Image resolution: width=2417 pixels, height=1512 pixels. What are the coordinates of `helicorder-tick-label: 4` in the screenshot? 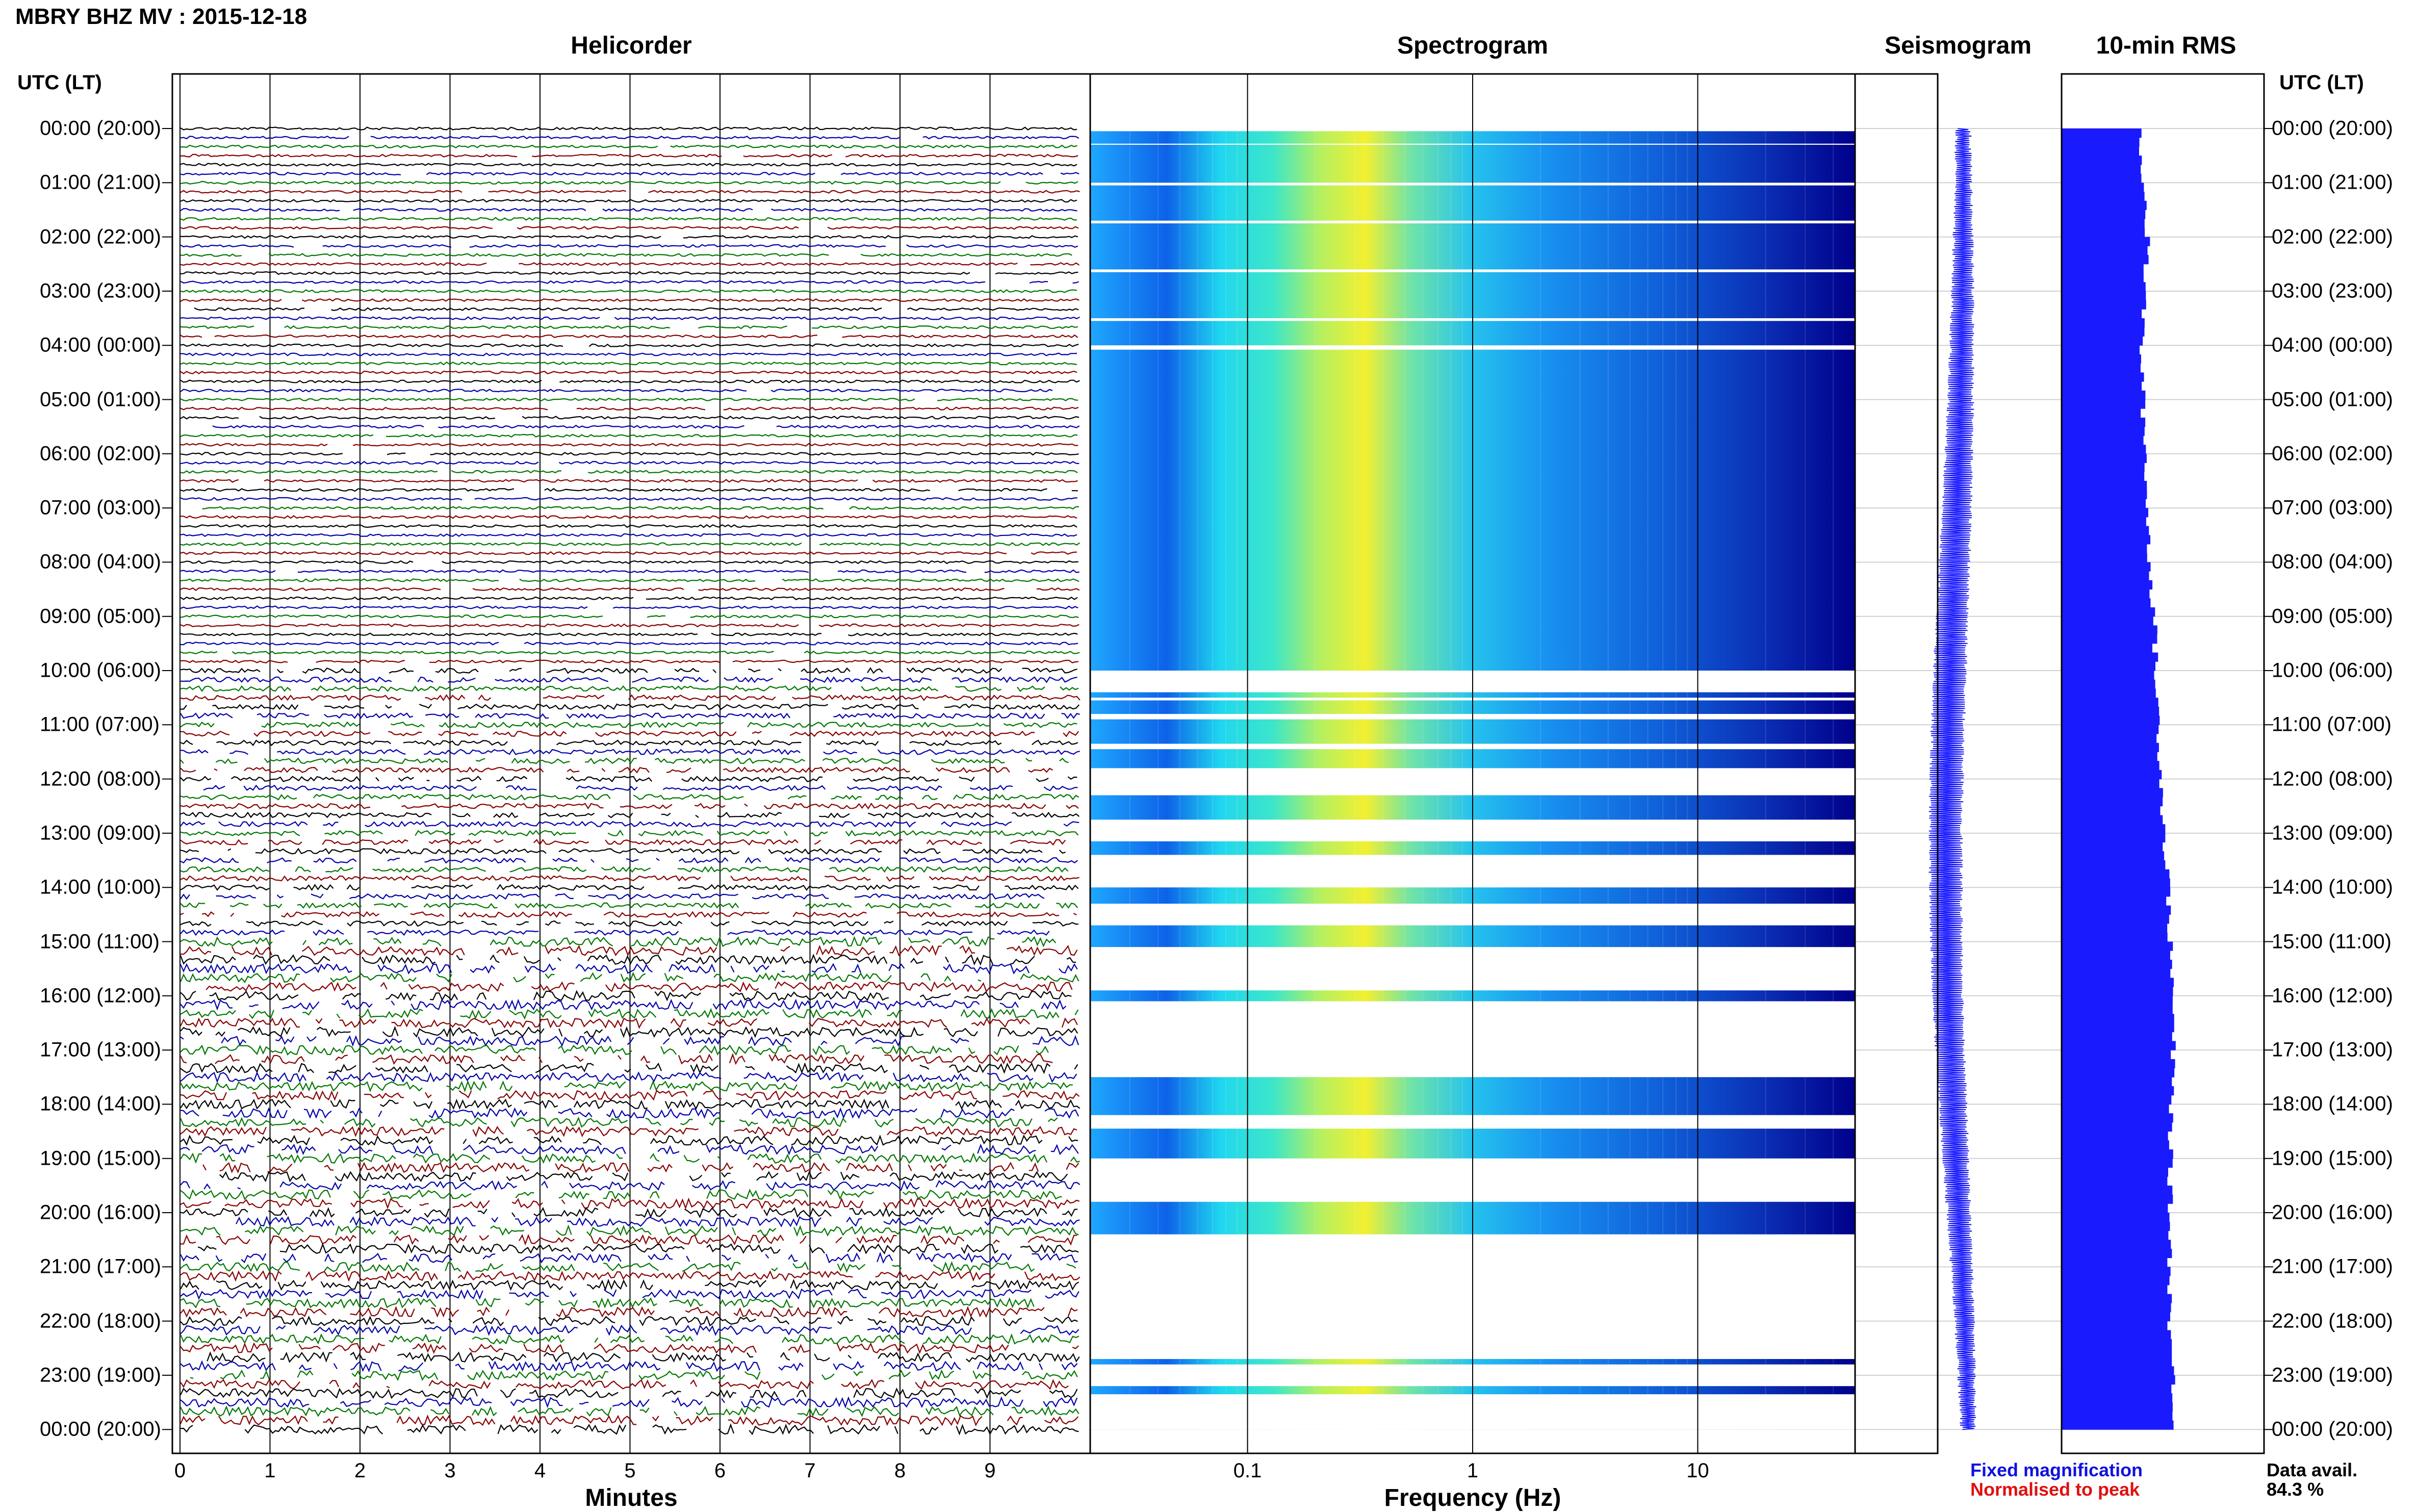 It's located at (540, 1471).